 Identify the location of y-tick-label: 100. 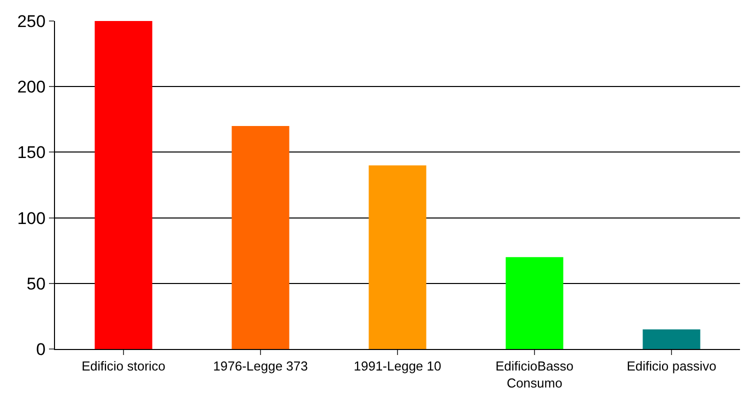
(31, 218).